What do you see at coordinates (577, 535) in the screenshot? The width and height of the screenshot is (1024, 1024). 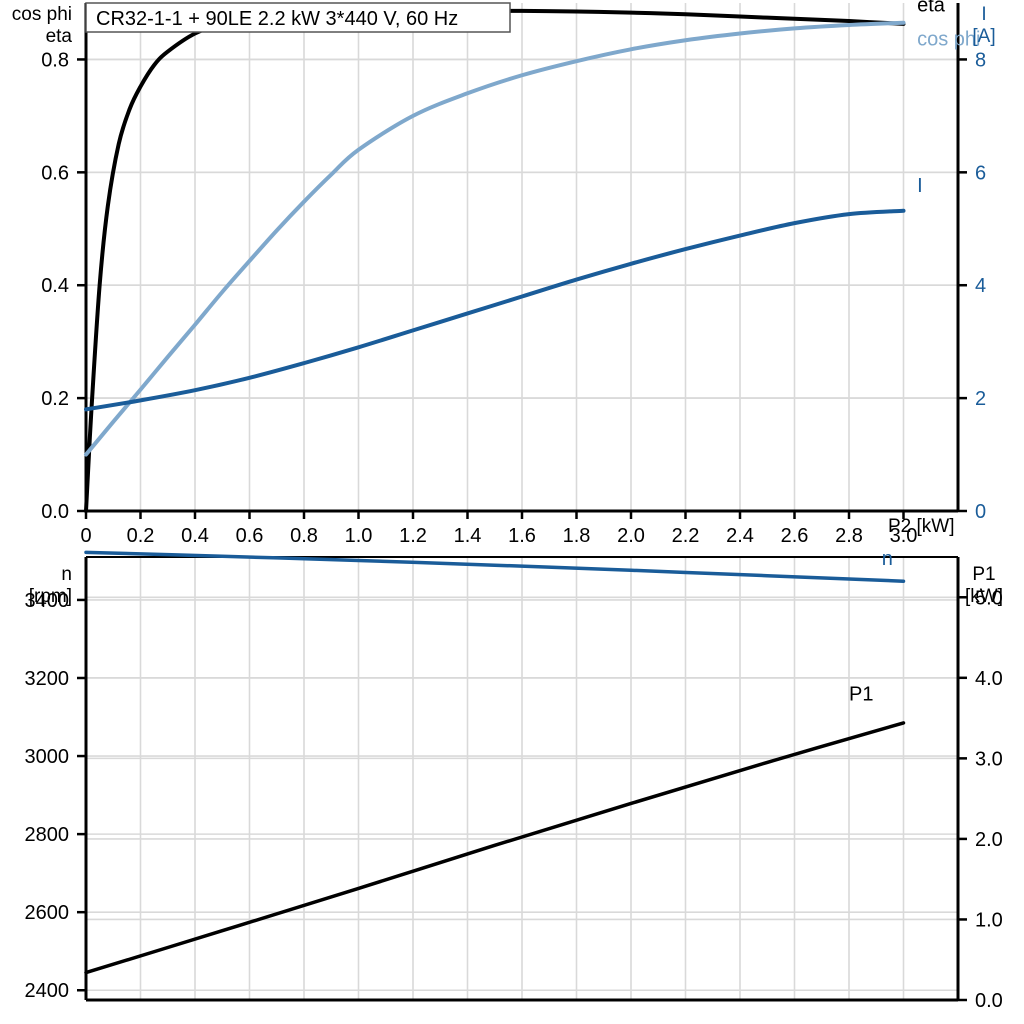 I see `x-axis-tick-label: 1.8` at bounding box center [577, 535].